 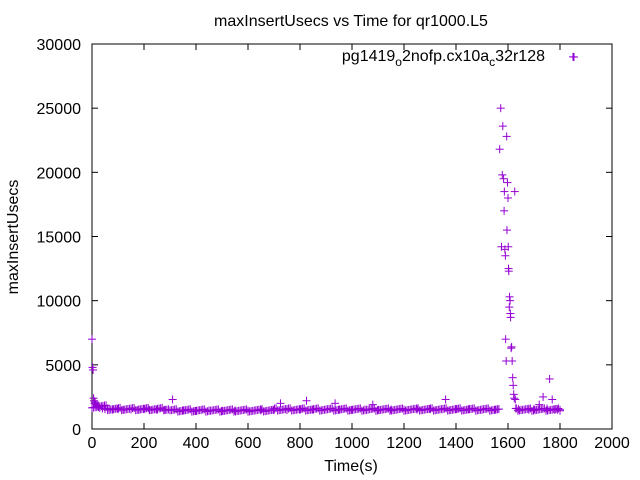 I want to click on y-tick-label: 25000, so click(x=59, y=109).